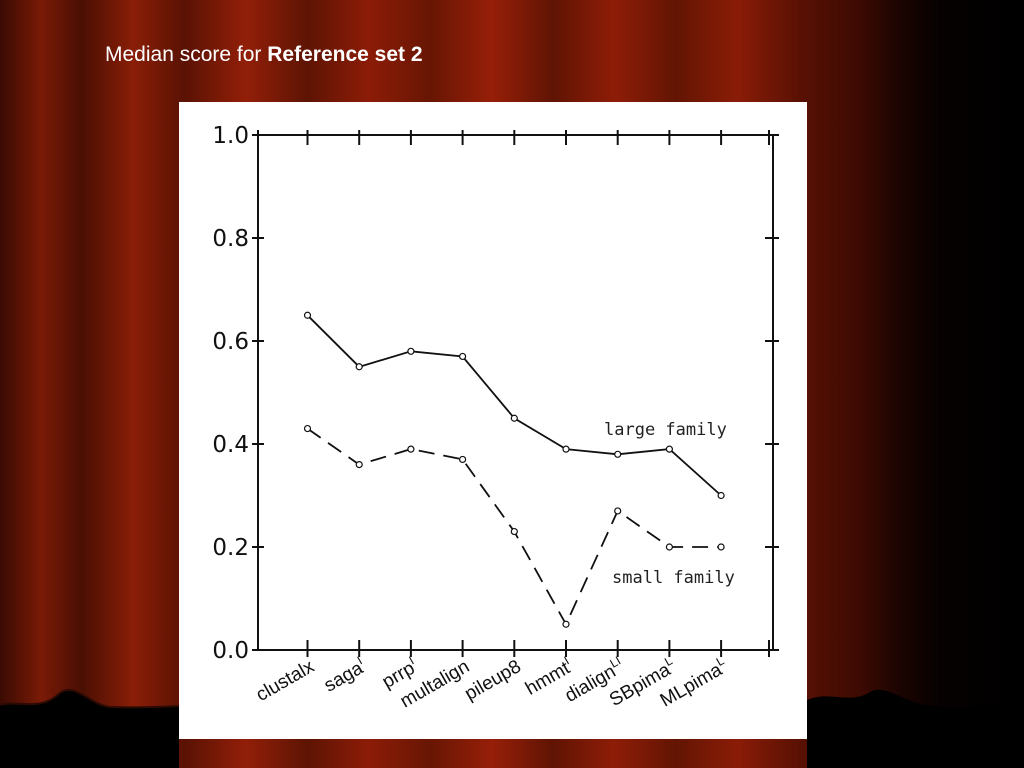  I want to click on curtain-hem, so click(89, 729).